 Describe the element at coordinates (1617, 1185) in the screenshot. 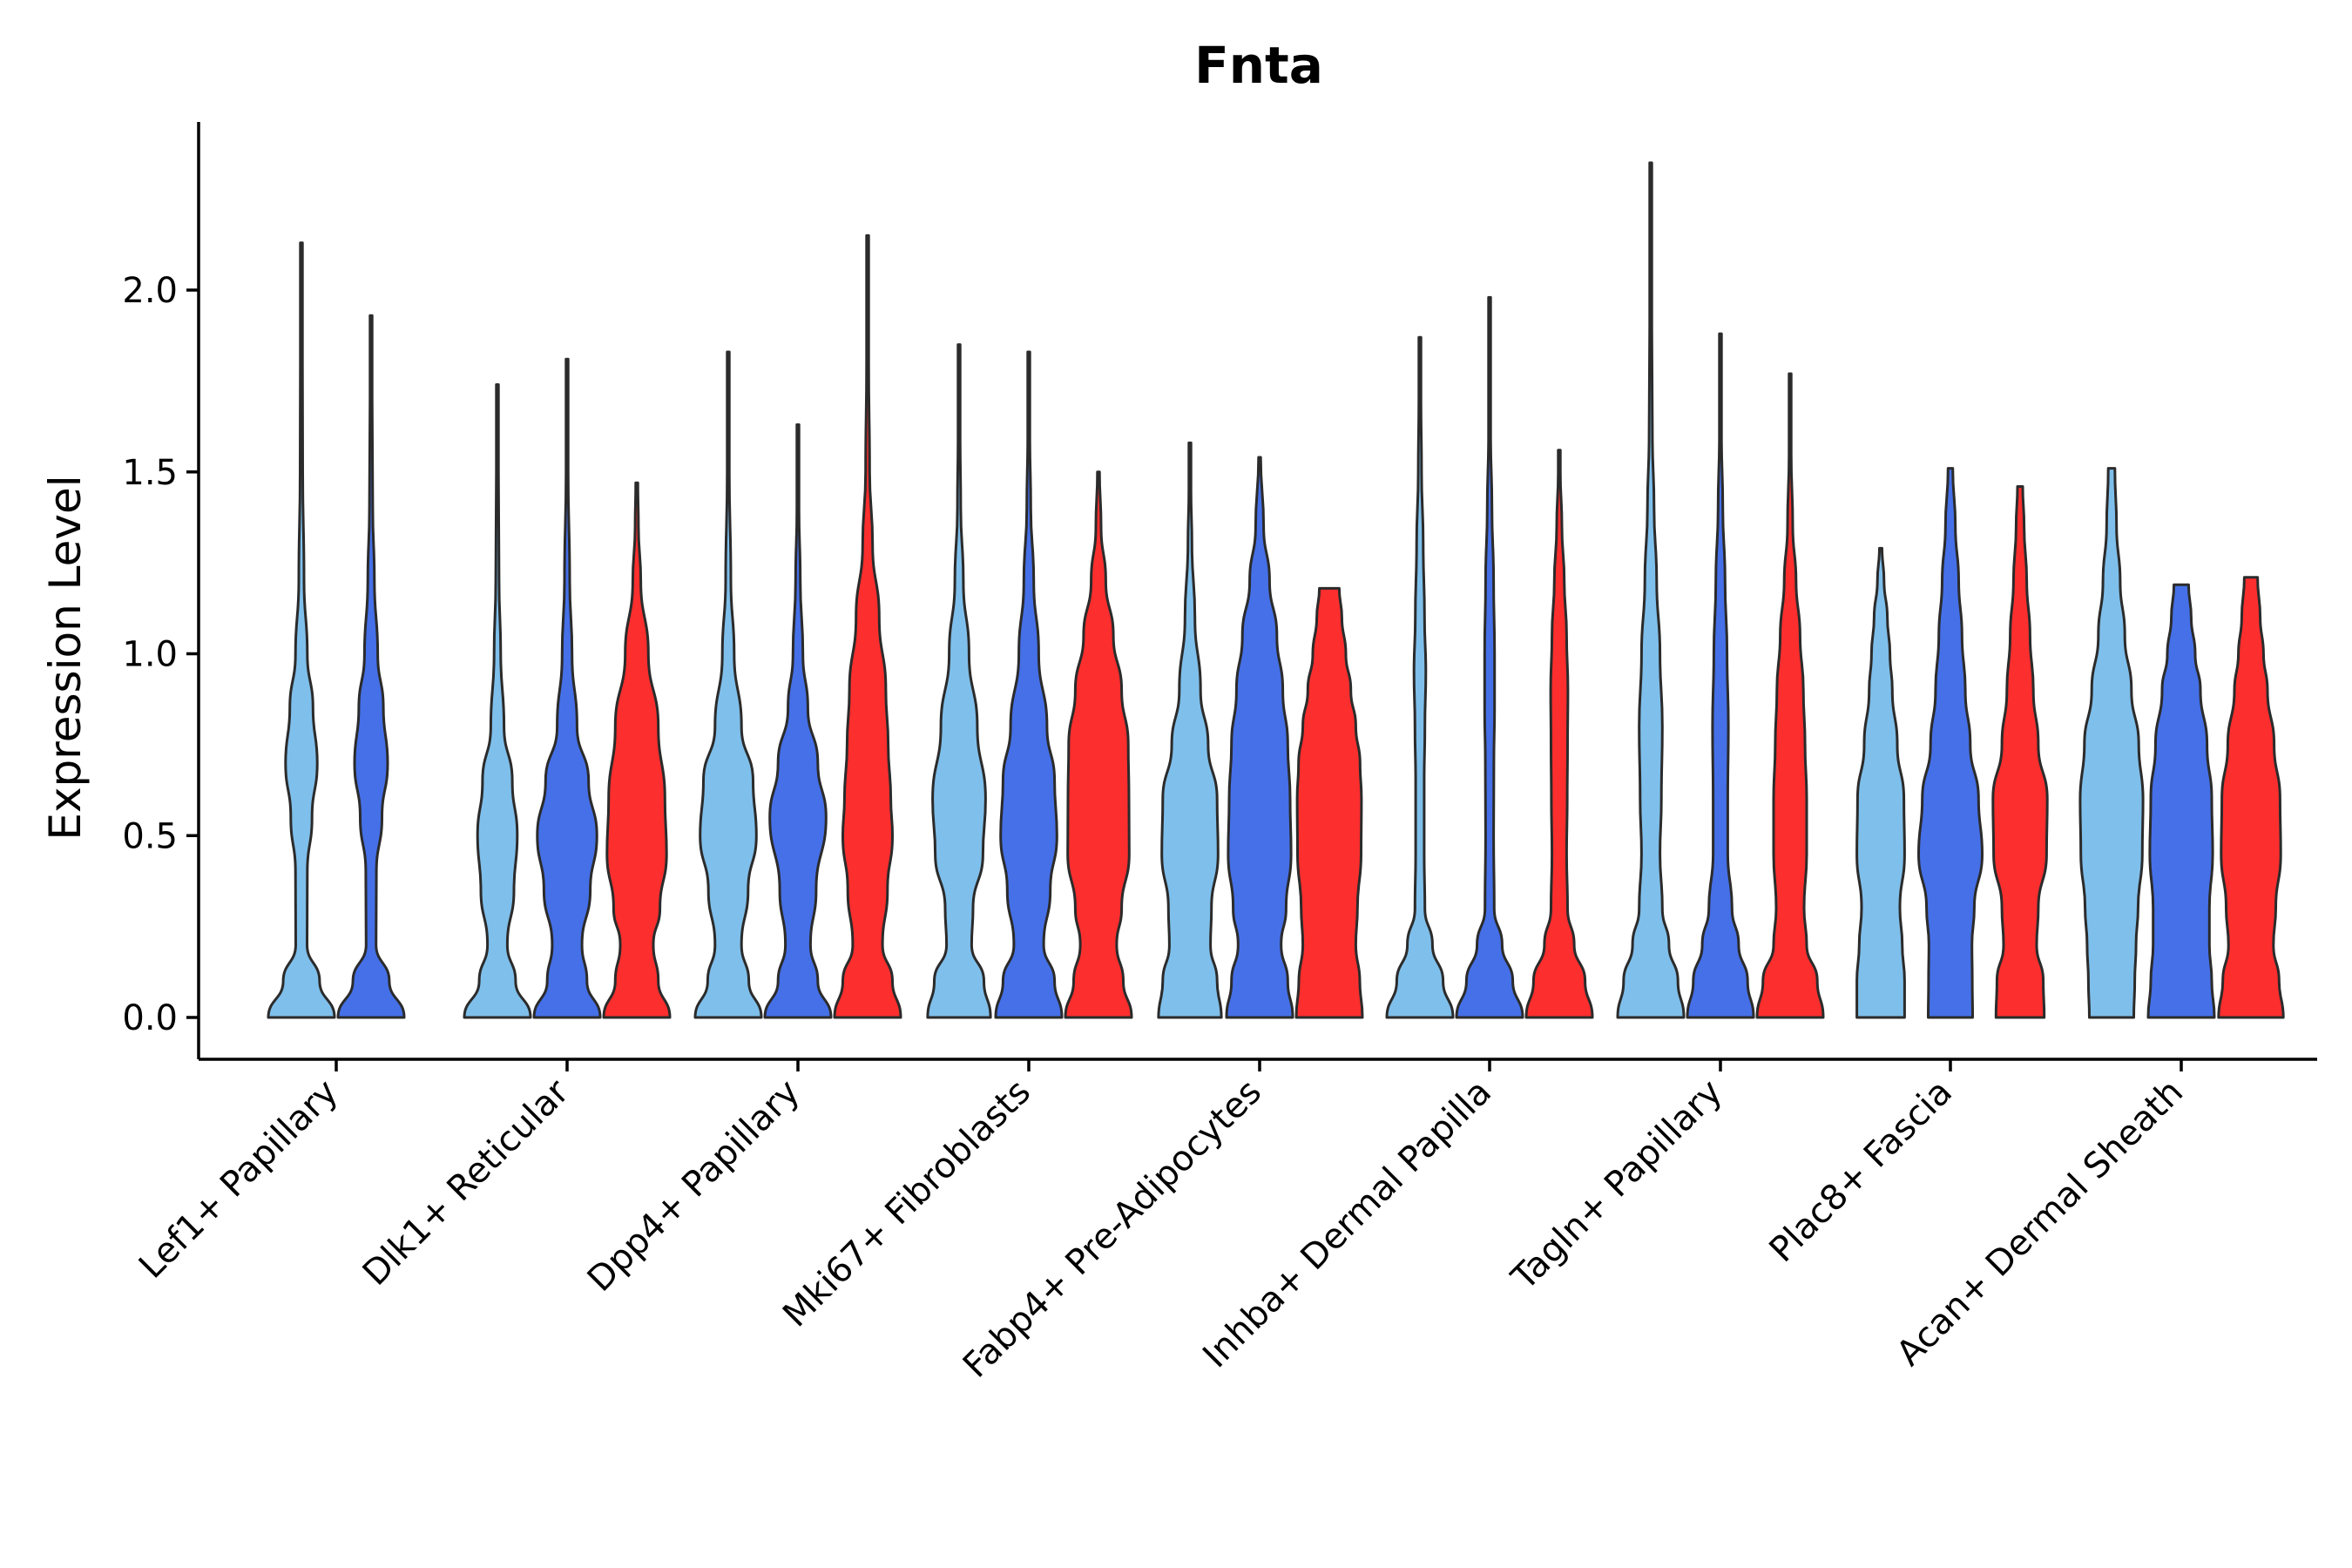

I see `x-category-label: Tagln+ Papillary` at that location.